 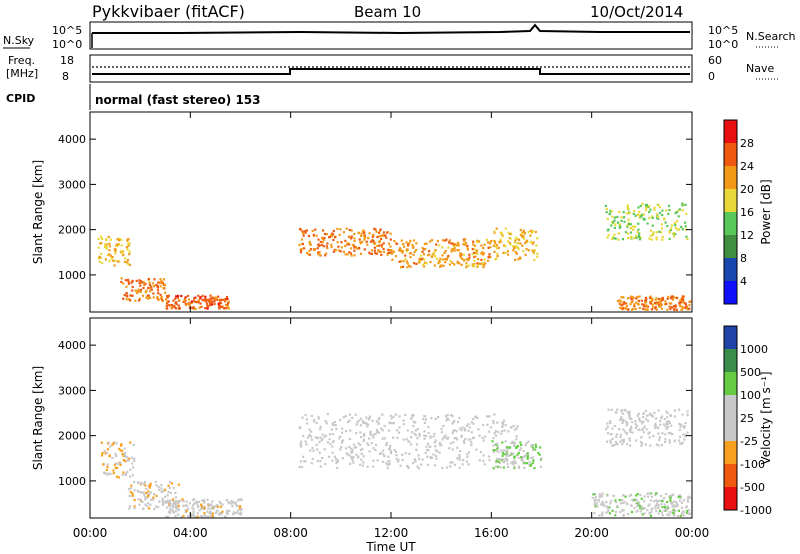 I want to click on nsky-tick-bottom: 10^0, so click(x=67, y=44).